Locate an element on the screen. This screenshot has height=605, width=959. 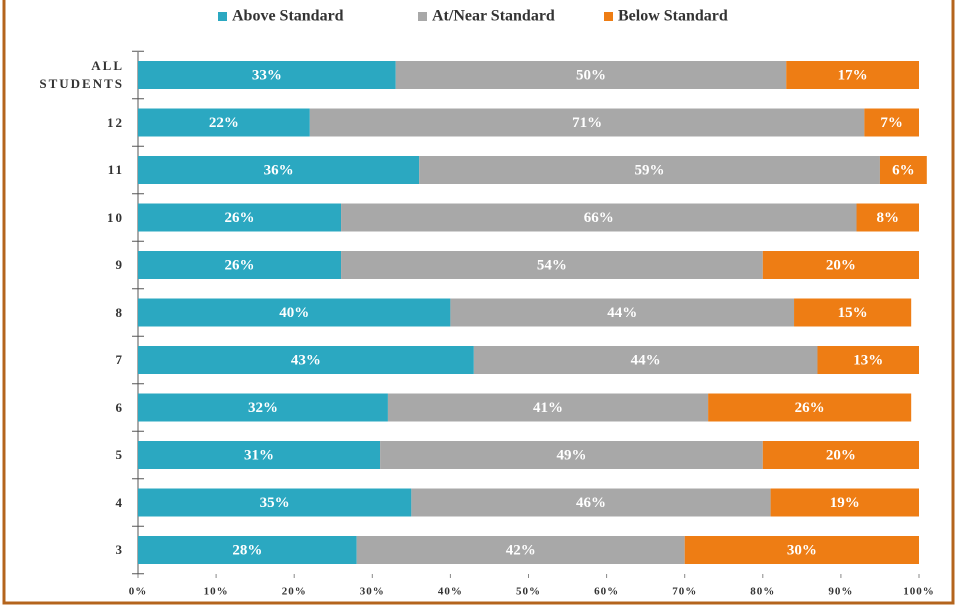
category-label-box: 5 is located at coordinates (119, 454).